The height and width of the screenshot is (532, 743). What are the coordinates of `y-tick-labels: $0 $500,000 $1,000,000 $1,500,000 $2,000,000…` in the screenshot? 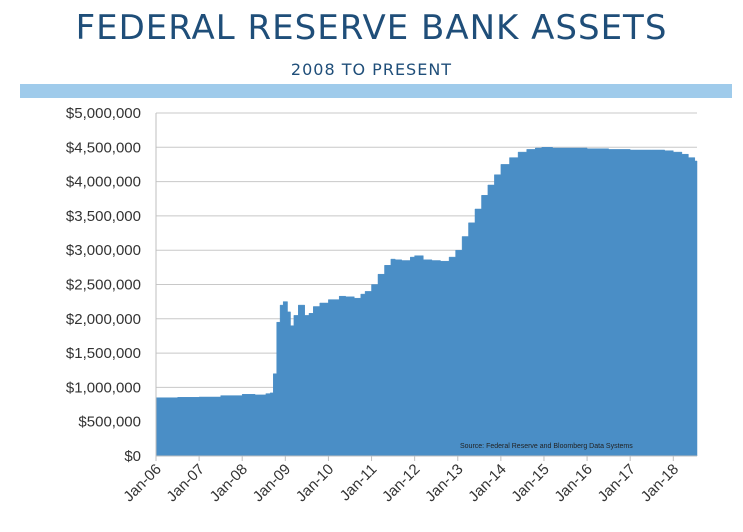 It's located at (103, 285).